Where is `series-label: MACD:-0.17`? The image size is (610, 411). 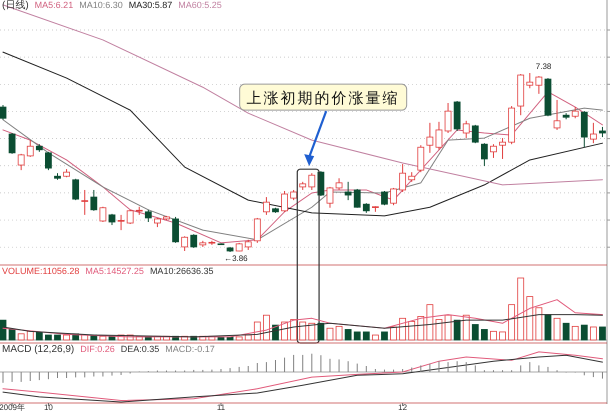 series-label: MACD:-0.17 is located at coordinates (190, 349).